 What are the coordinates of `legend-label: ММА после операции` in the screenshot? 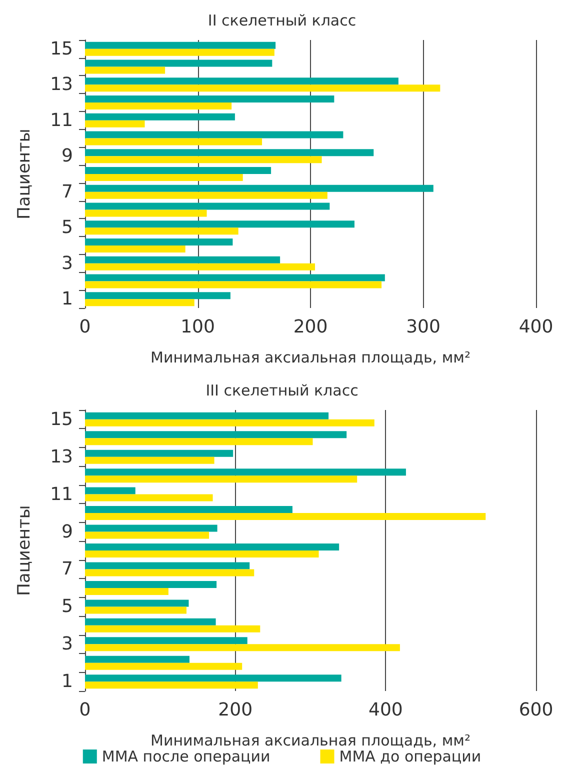 It's located at (186, 757).